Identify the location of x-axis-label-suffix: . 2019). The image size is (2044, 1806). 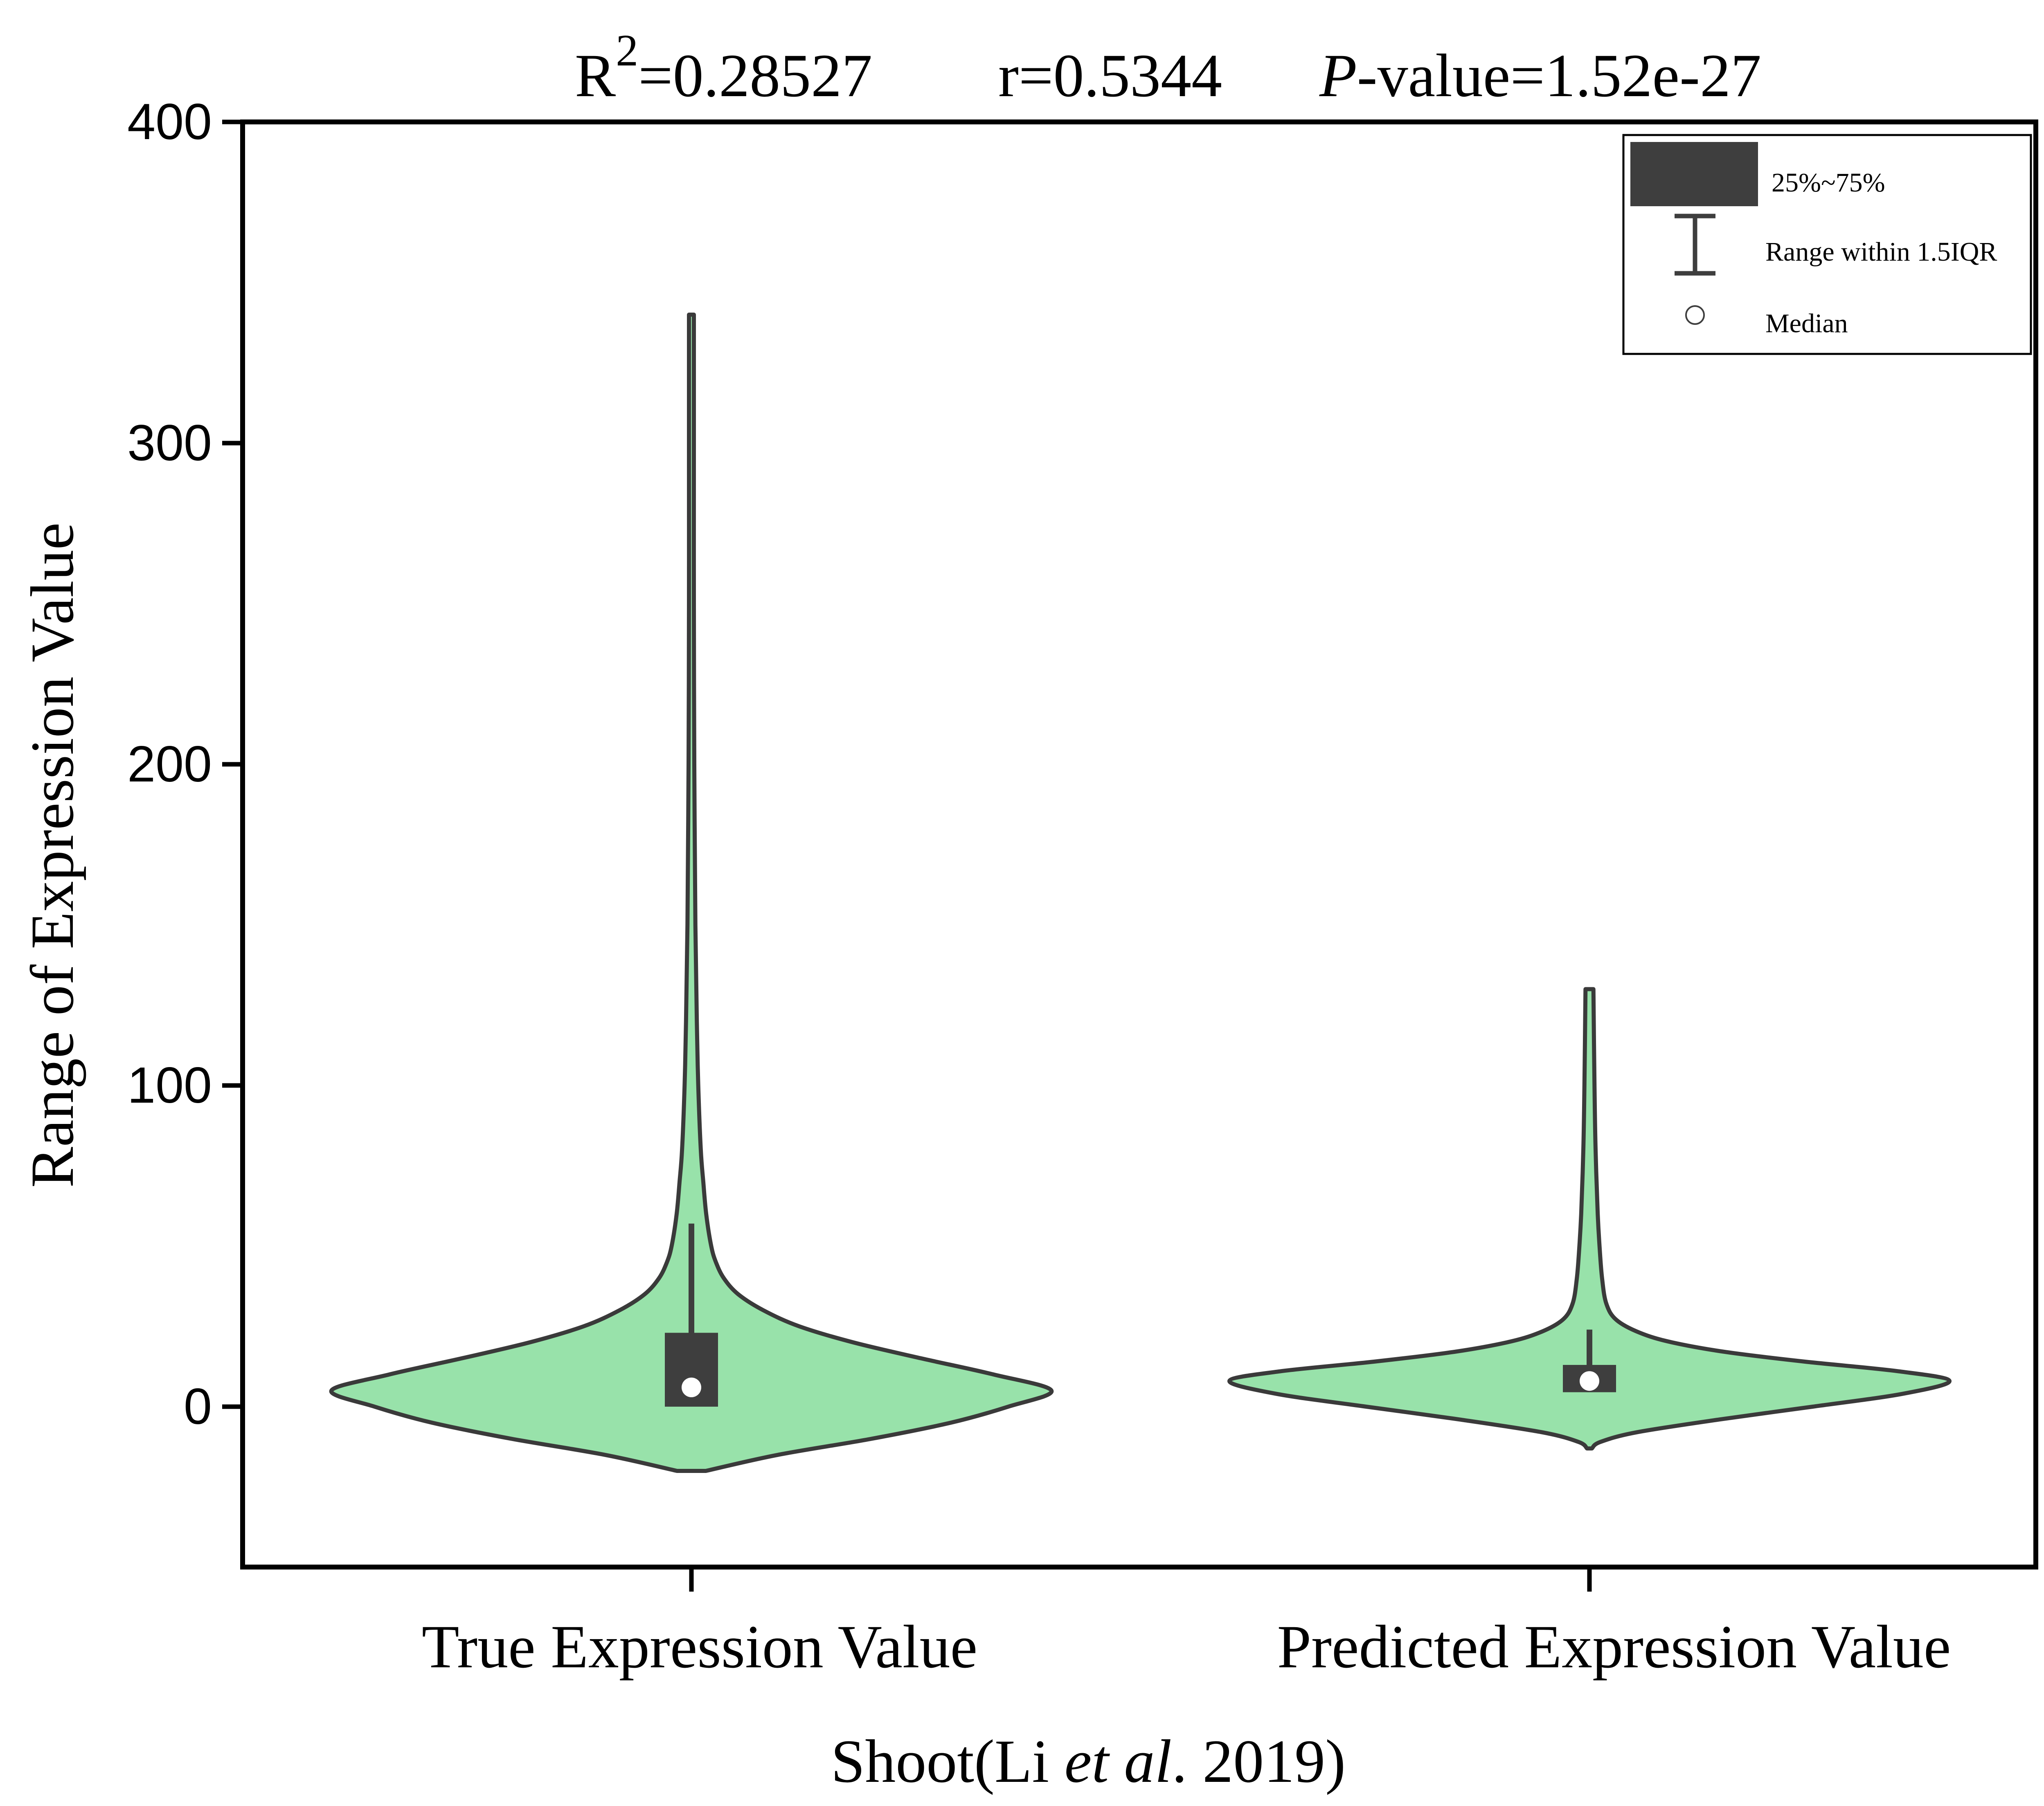
(1259, 1761).